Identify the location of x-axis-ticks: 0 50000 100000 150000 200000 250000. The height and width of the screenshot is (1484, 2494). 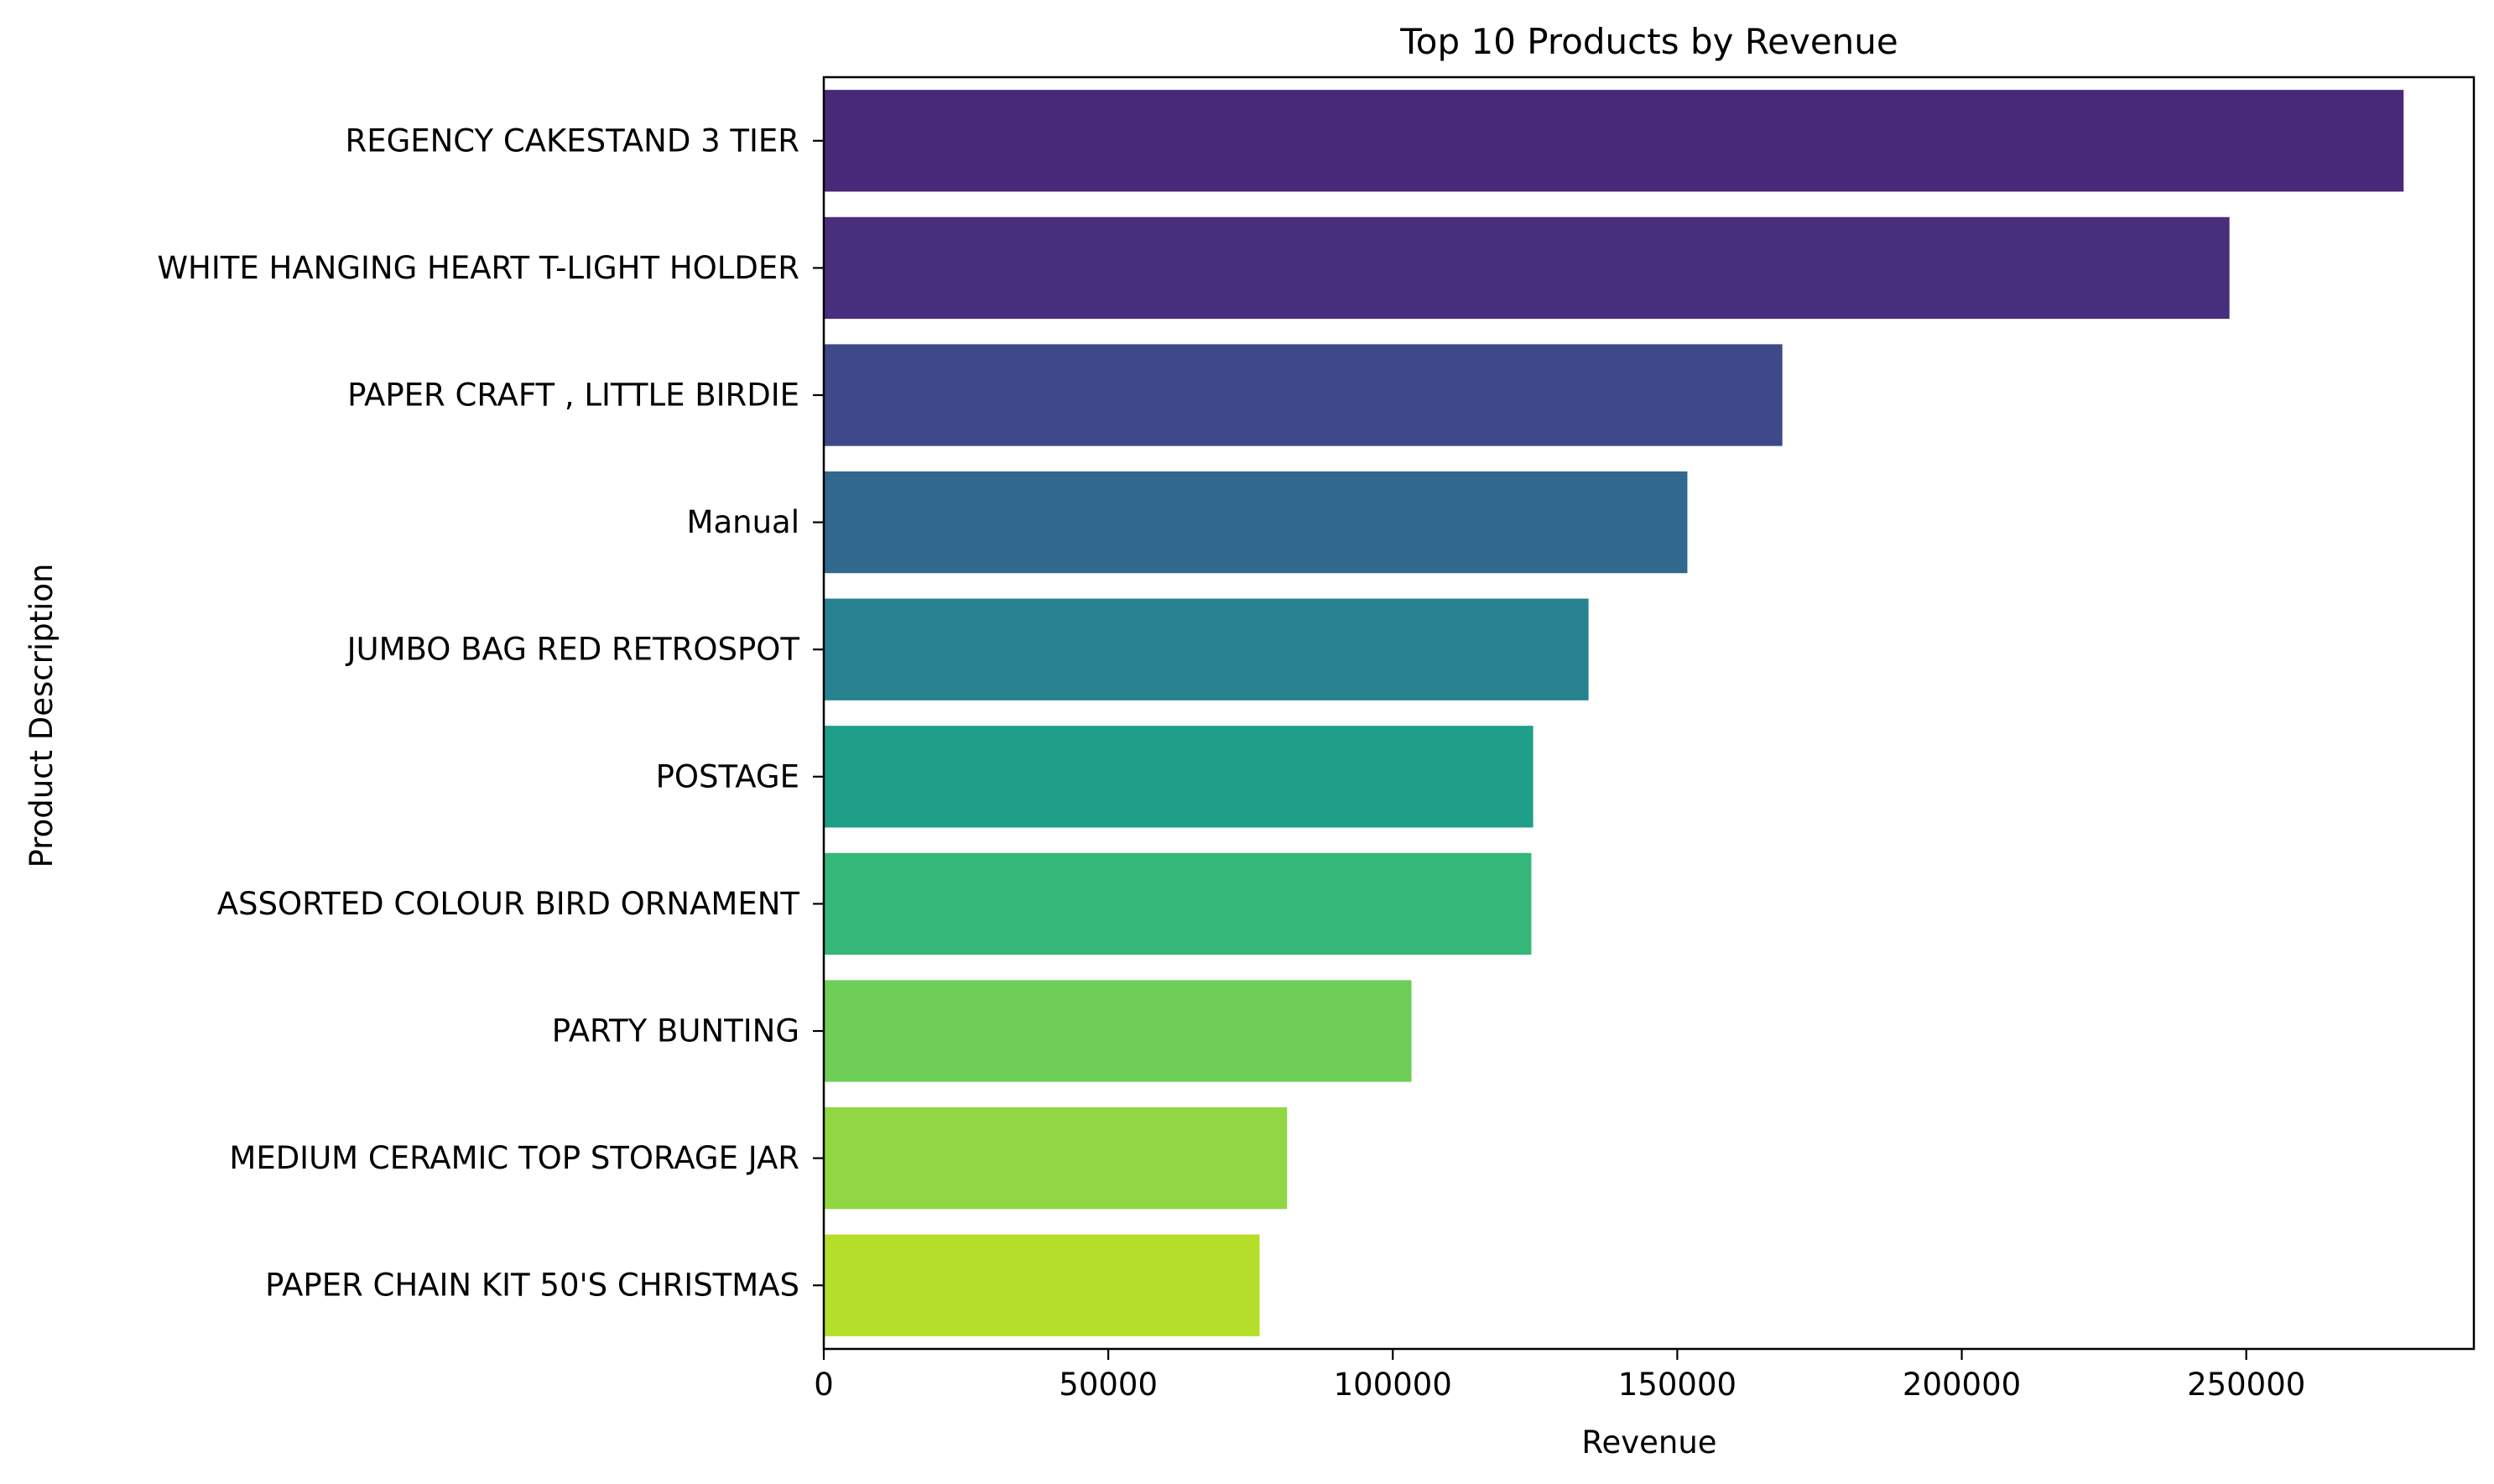
(1559, 1376).